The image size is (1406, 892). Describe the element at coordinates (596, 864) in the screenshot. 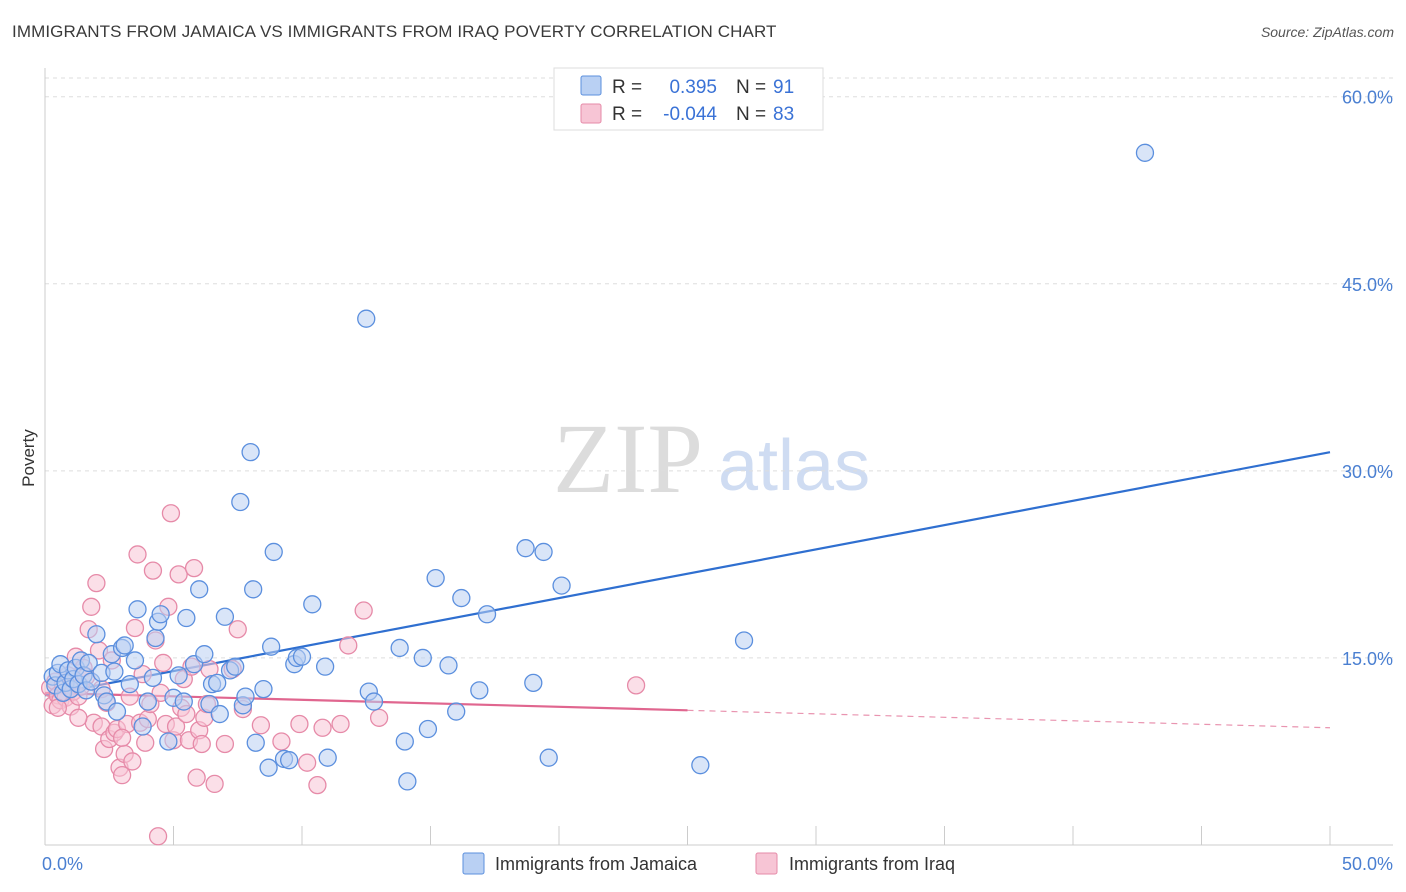

I see `bottom-legend-label-jamaica: Immigrants from Jamaica` at that location.